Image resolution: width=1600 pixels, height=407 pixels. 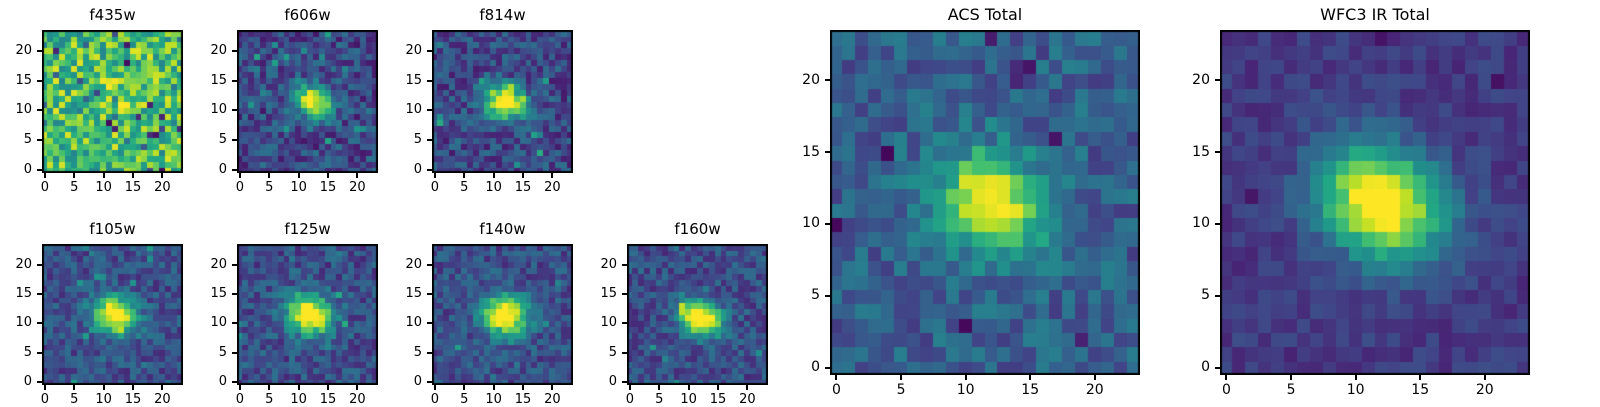 I want to click on panel-title-f606w: f606w, so click(x=307, y=15).